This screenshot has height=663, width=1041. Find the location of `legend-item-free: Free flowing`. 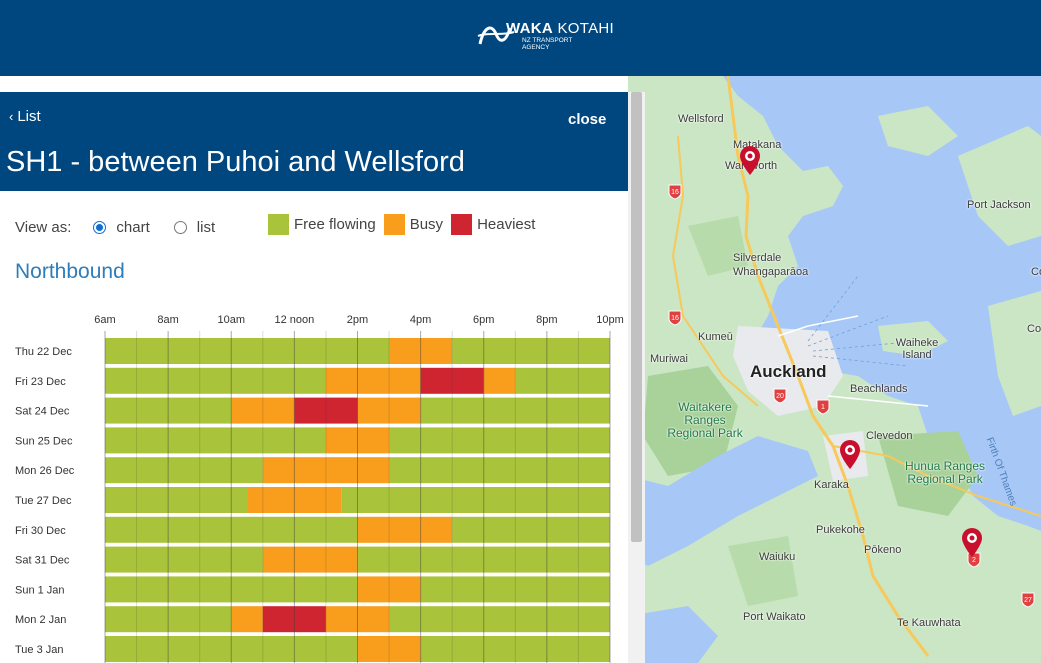

legend-item-free: Free flowing is located at coordinates (322, 224).